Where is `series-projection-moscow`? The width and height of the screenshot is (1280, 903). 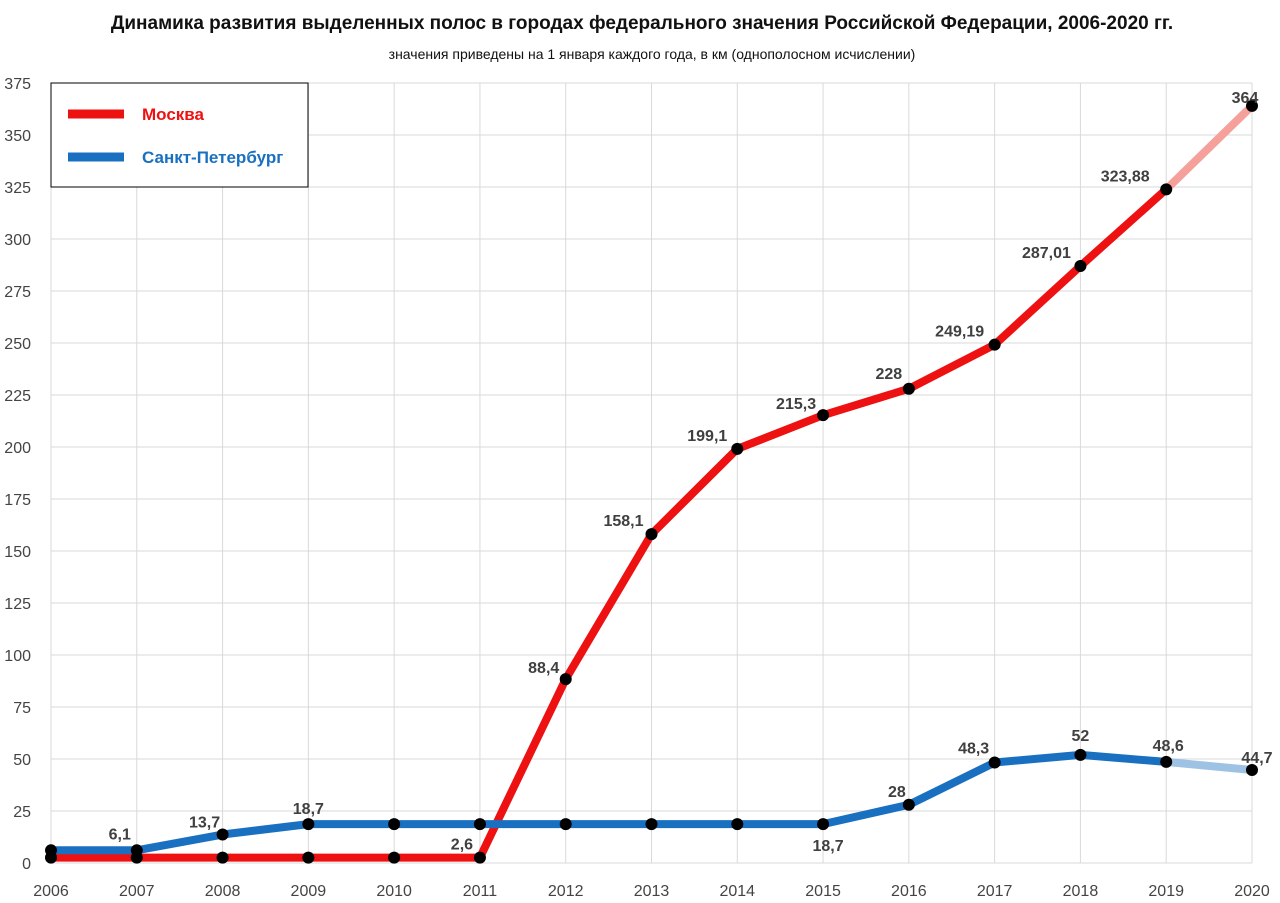
series-projection-moscow is located at coordinates (1209, 147).